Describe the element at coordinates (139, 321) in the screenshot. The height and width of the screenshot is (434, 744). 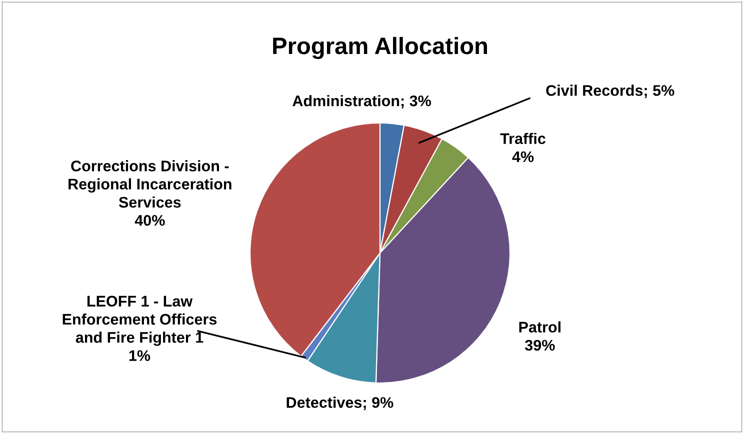
I see `slice-label: LEOFF 1 - Law Enforcement Officers and Fire Fighter 1` at that location.